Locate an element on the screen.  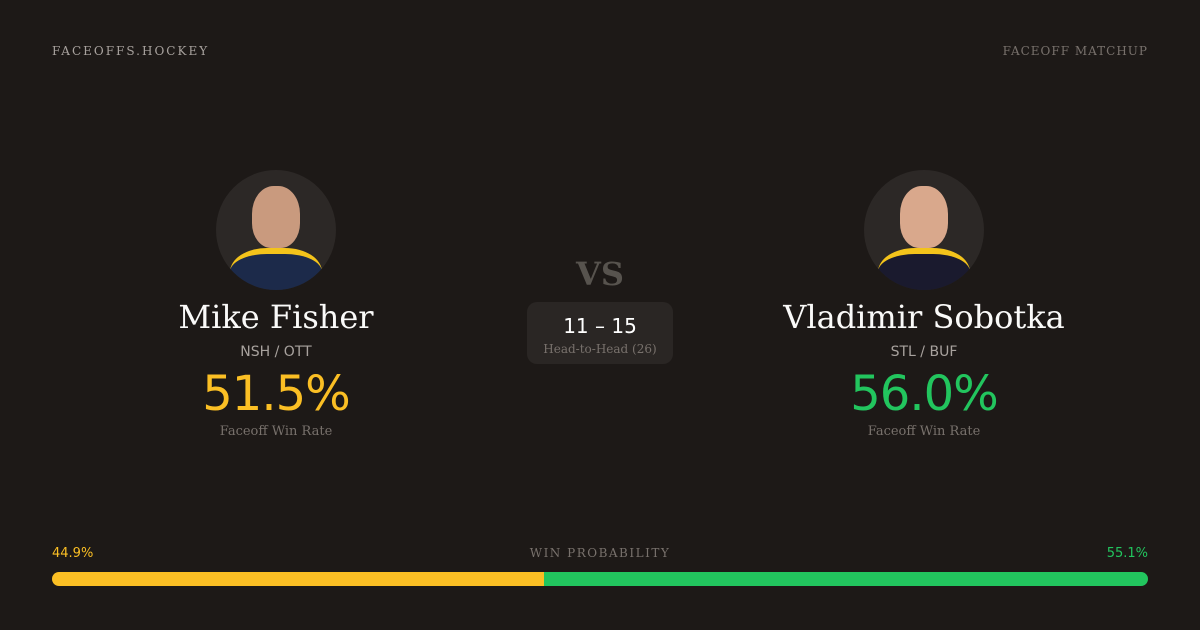
head-to-head-box: 11 – 15 Head-to-Head (26) is located at coordinates (600, 333).